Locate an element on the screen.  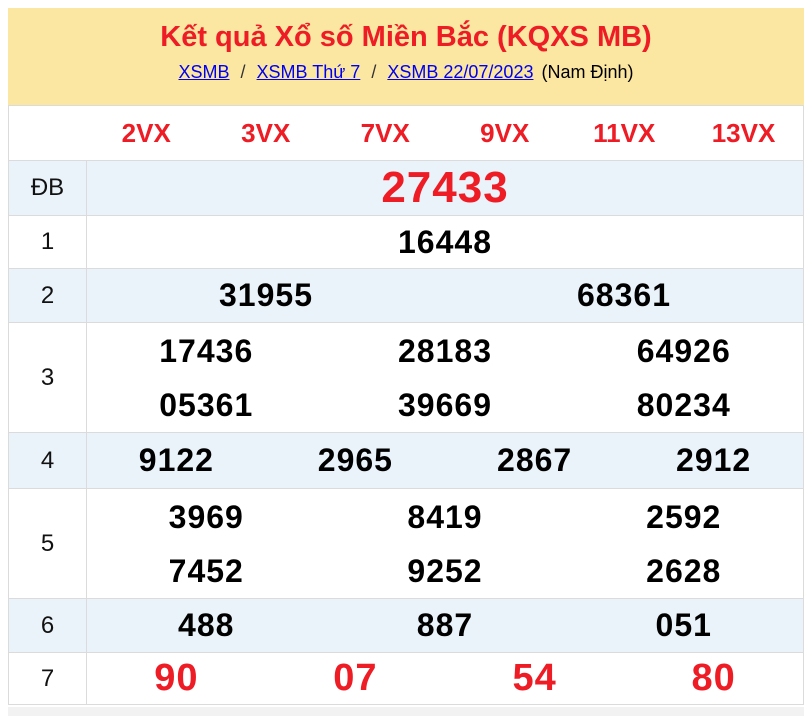
prize-row-special: ĐB 27433 is located at coordinates (406, 188).